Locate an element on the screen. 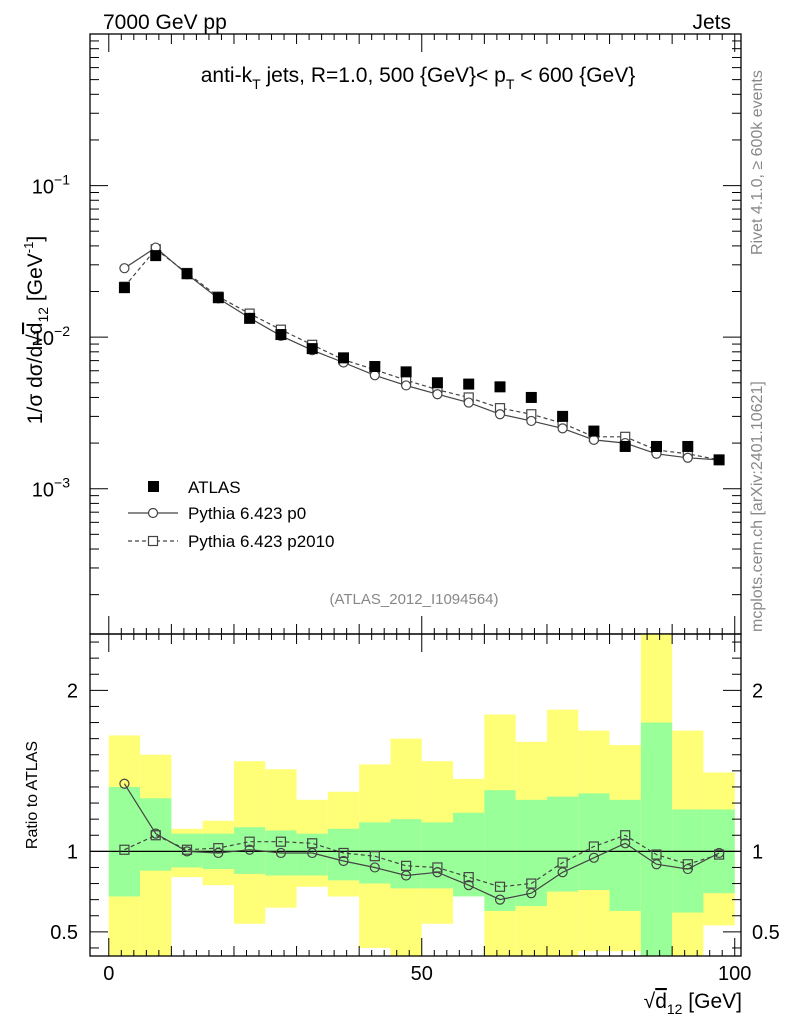 This screenshot has height=1024, width=786. legend-p2010-marker is located at coordinates (153, 541).